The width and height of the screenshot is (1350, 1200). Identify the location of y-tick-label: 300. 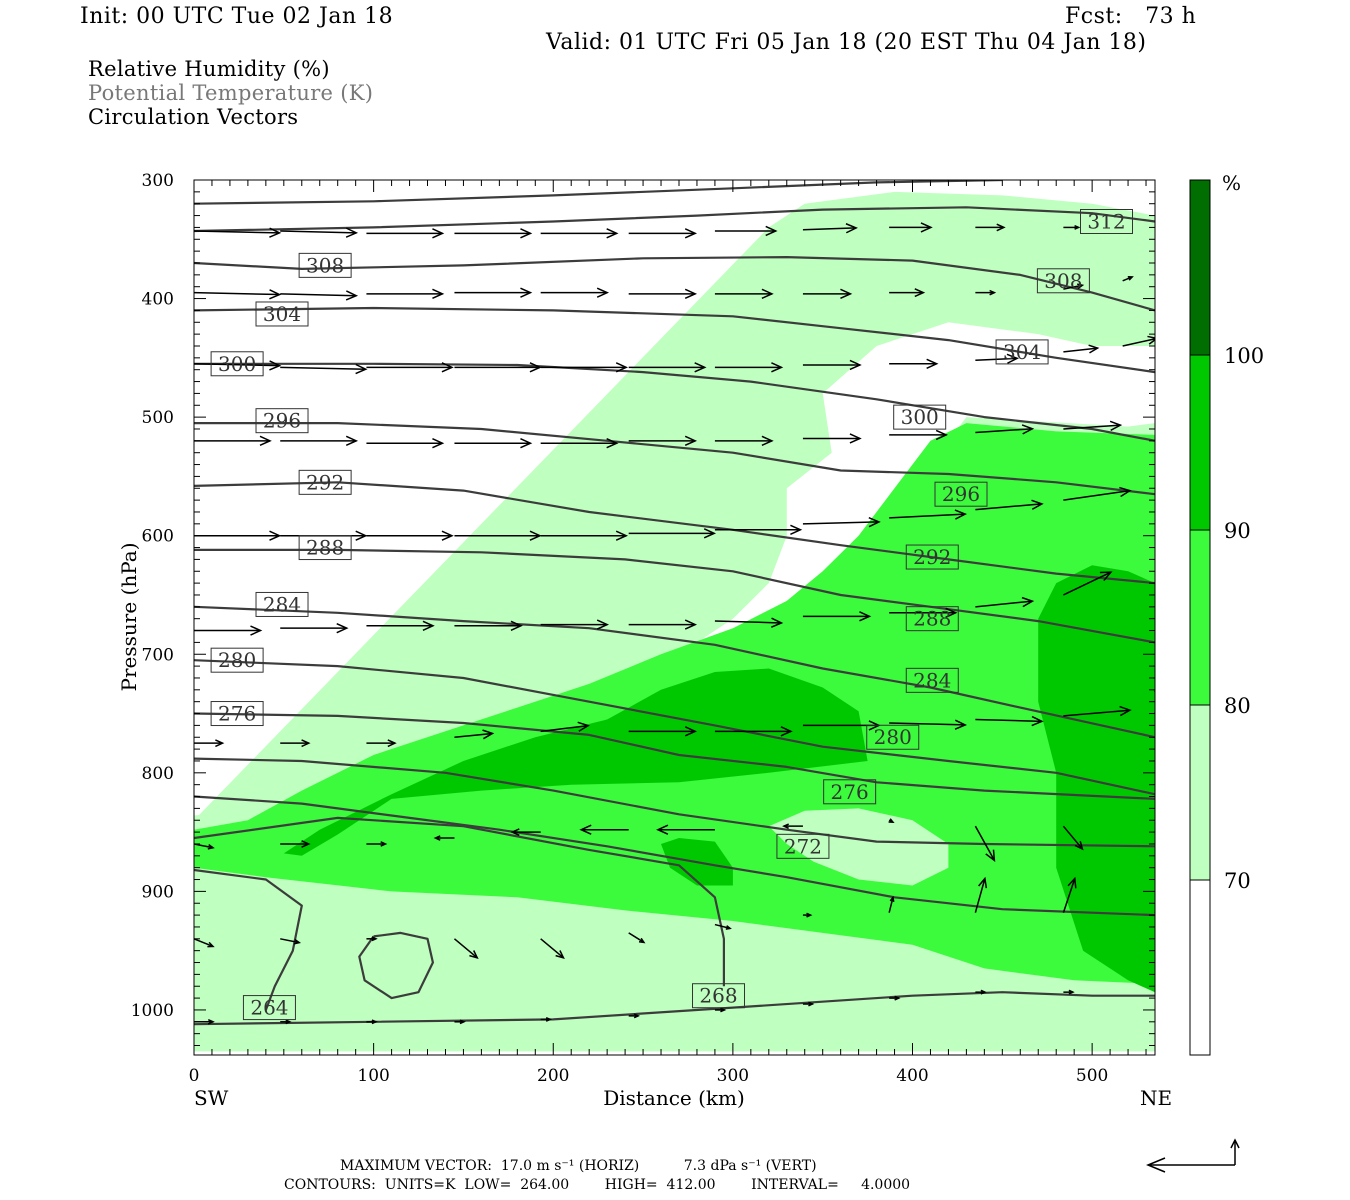
(158, 181).